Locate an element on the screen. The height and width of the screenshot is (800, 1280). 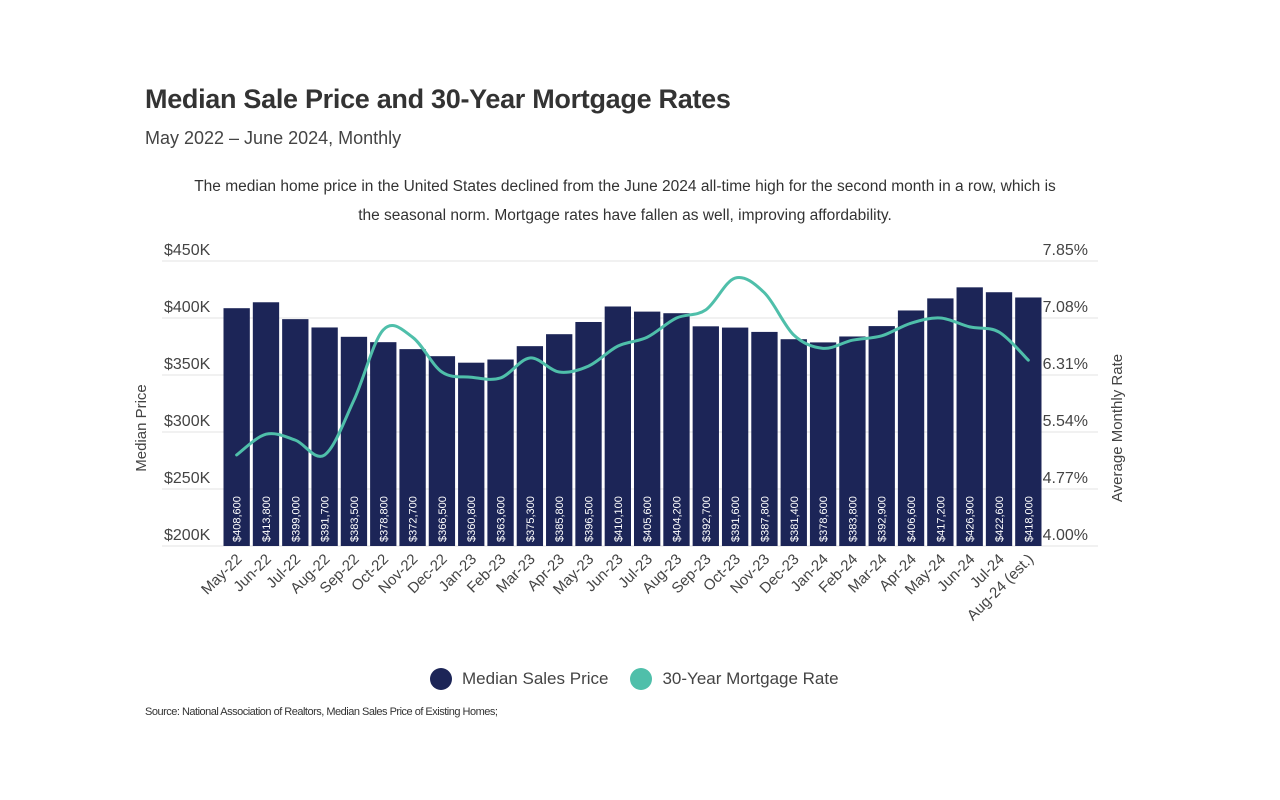
bar-label: $410,100 is located at coordinates (619, 519).